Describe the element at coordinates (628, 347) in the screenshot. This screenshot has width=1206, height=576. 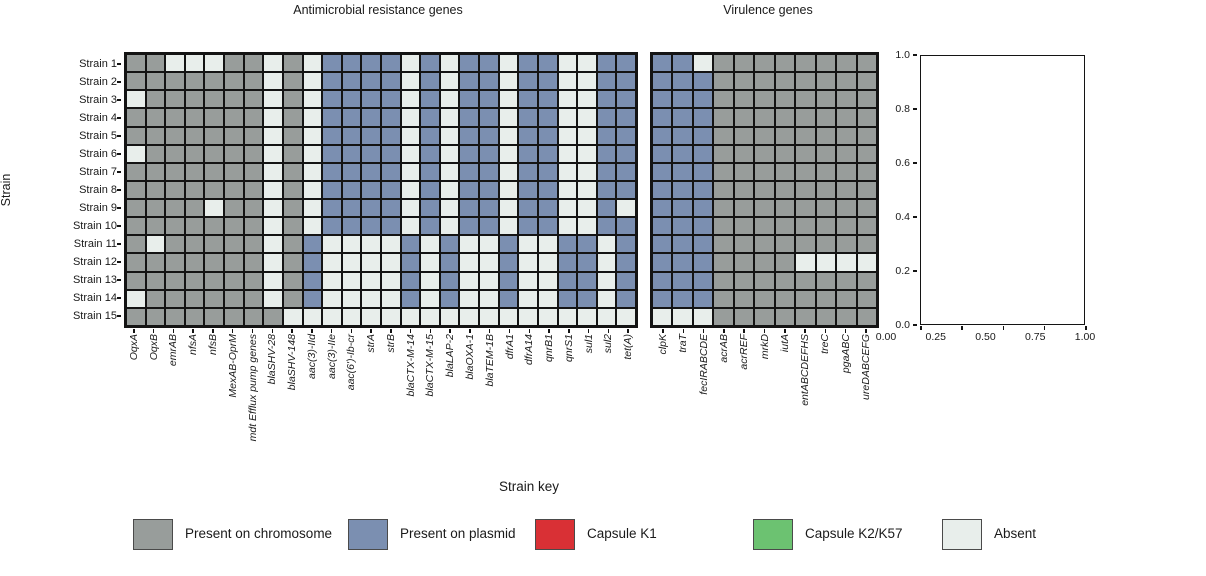
I see `col-label: tet(A)` at that location.